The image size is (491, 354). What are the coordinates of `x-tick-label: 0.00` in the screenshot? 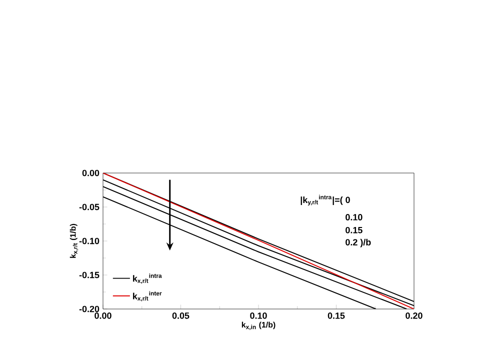 It's located at (103, 315).